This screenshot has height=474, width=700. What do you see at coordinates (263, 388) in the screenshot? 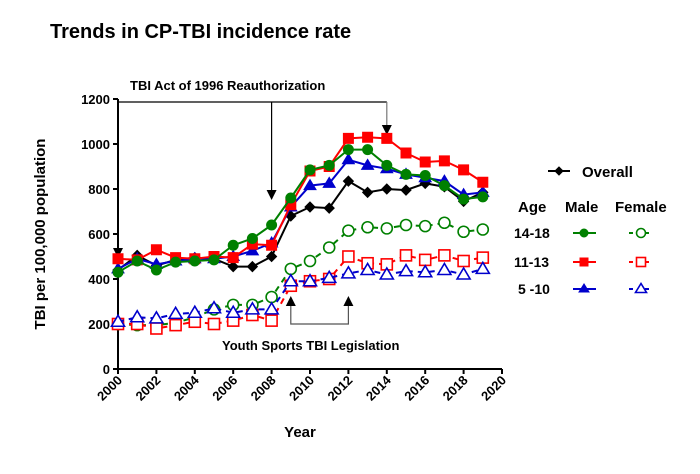
I see `x-tick-label: 2008` at bounding box center [263, 388].